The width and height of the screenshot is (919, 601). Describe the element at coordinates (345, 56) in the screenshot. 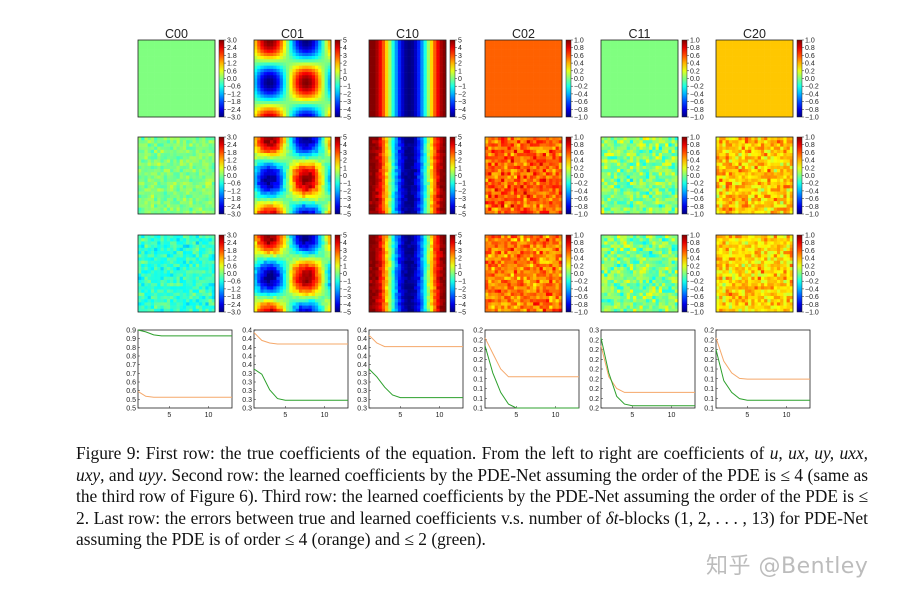

I see `colorbar-tick-label: 3` at that location.